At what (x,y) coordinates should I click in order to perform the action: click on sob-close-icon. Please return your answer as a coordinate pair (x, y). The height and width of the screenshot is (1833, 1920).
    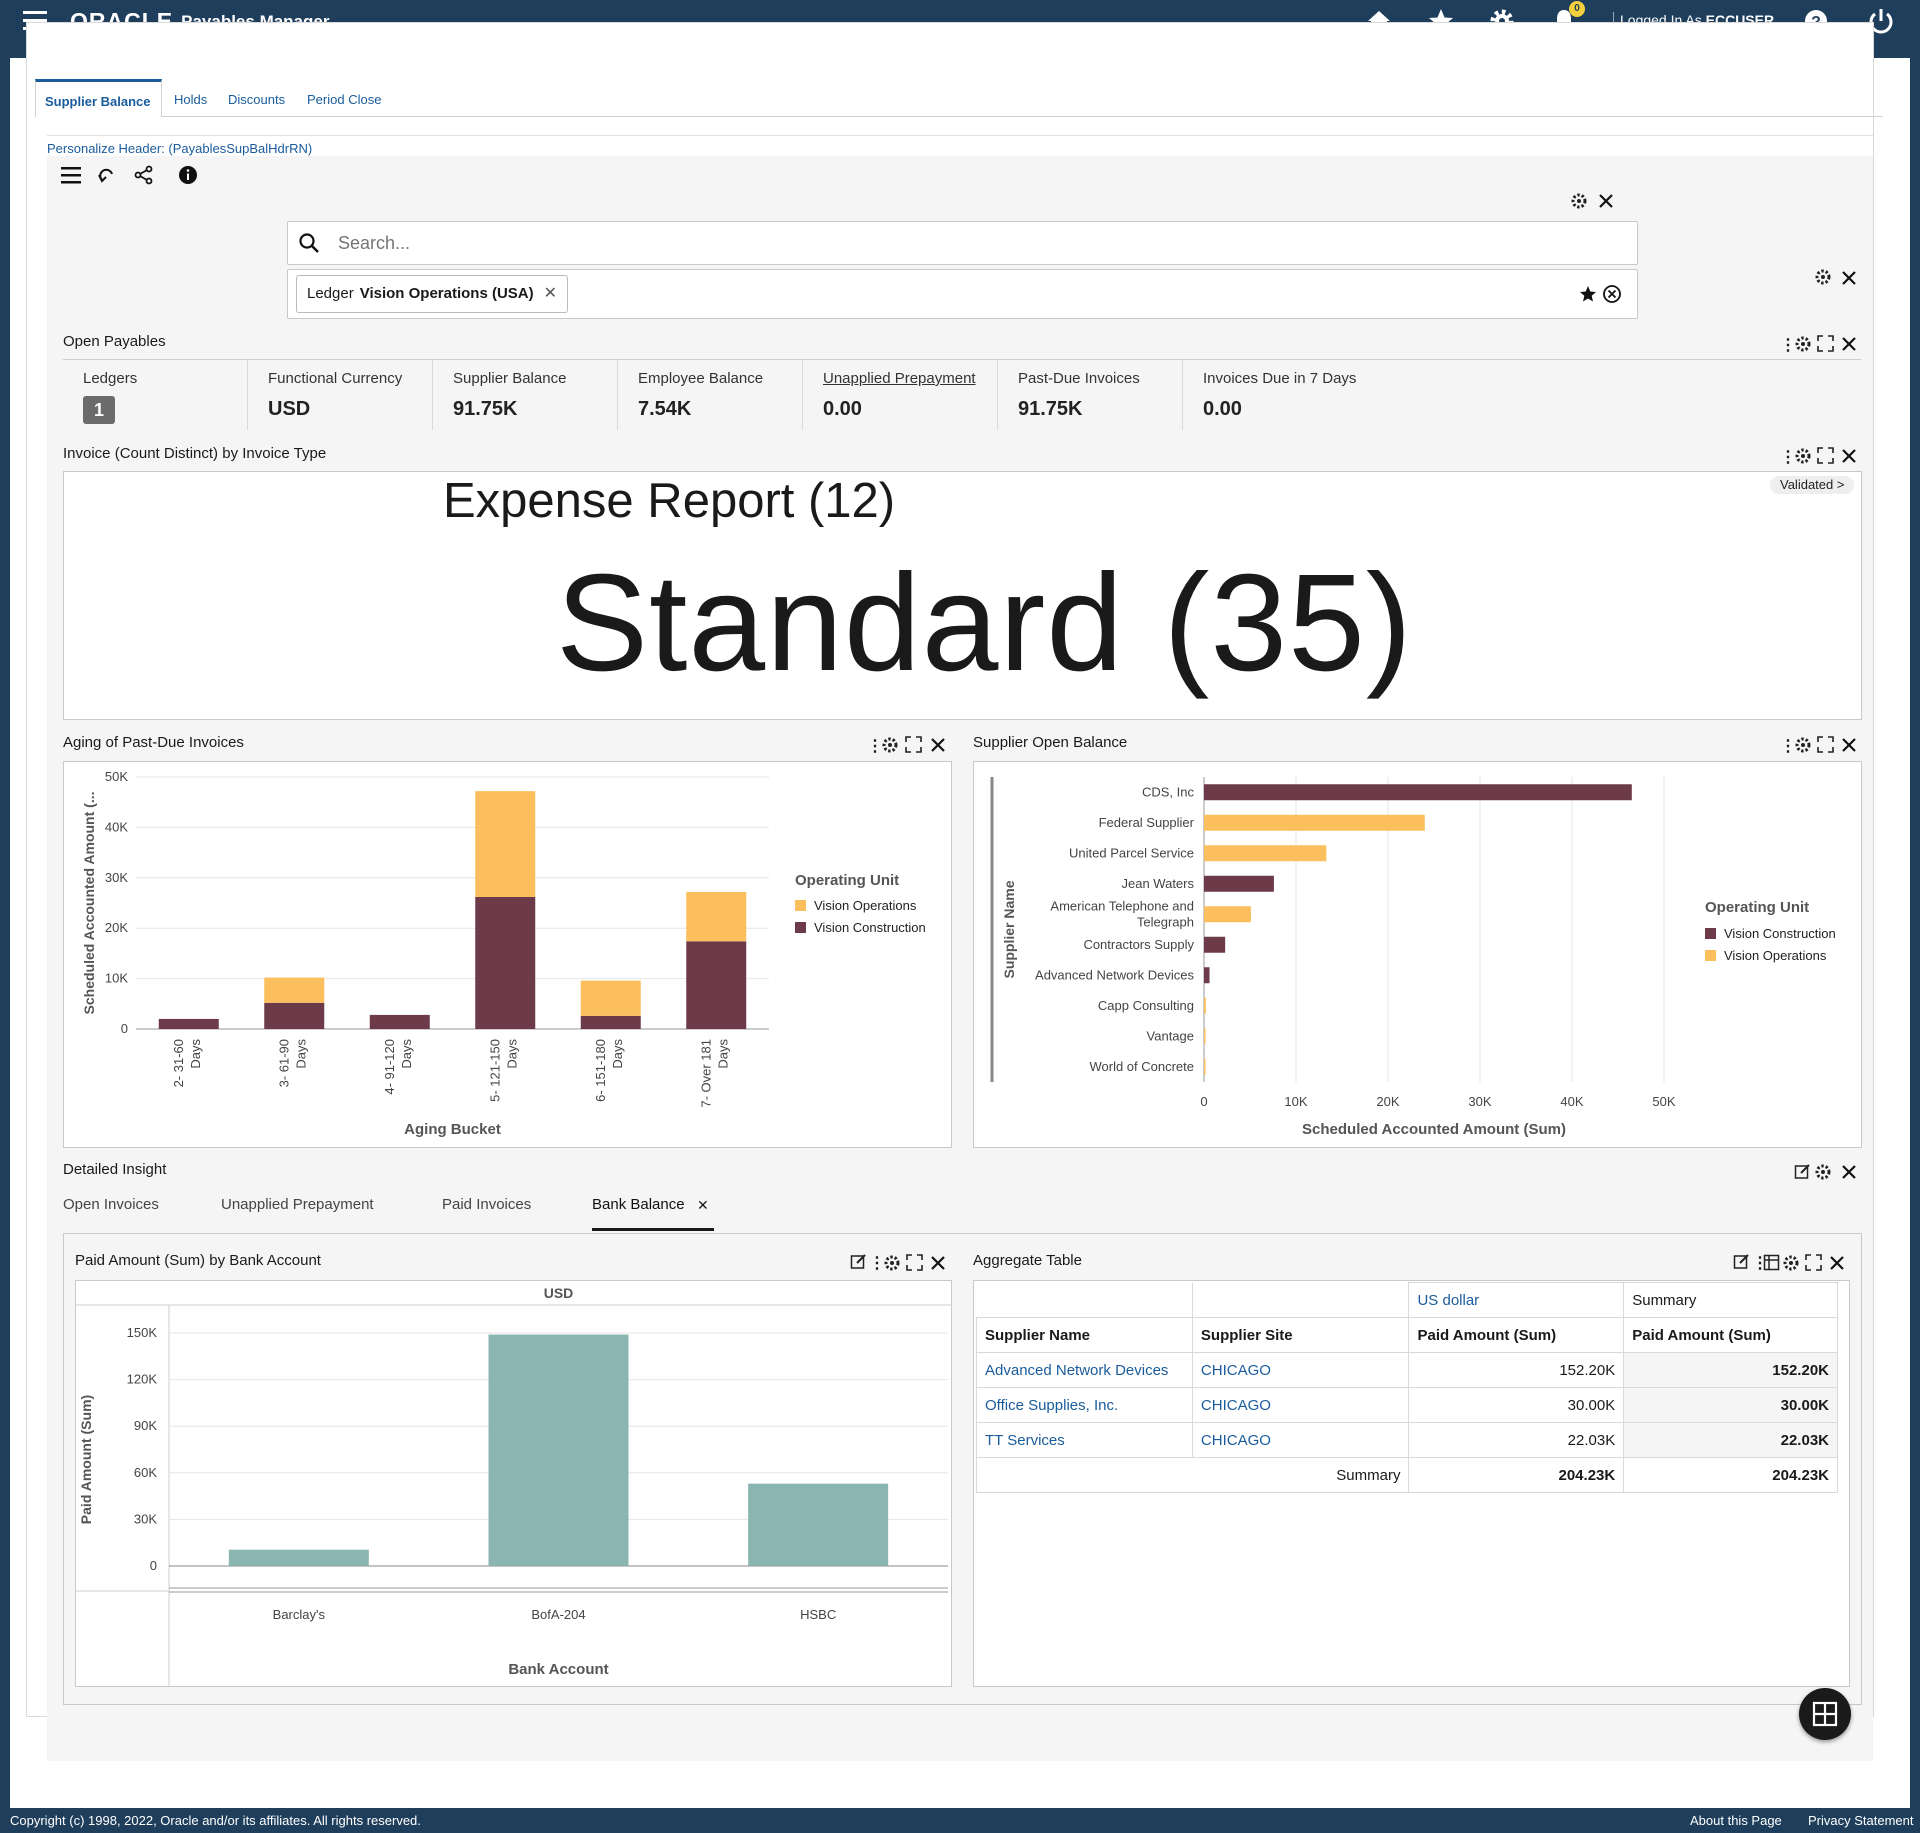
    Looking at the image, I should click on (1849, 745).